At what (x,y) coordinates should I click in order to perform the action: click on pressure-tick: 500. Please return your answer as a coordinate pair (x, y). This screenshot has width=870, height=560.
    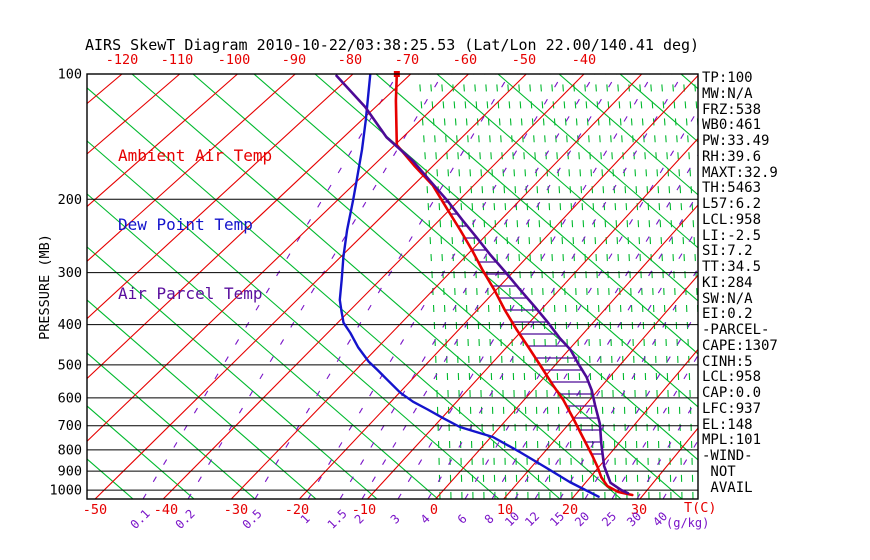
    Looking at the image, I should click on (70, 365).